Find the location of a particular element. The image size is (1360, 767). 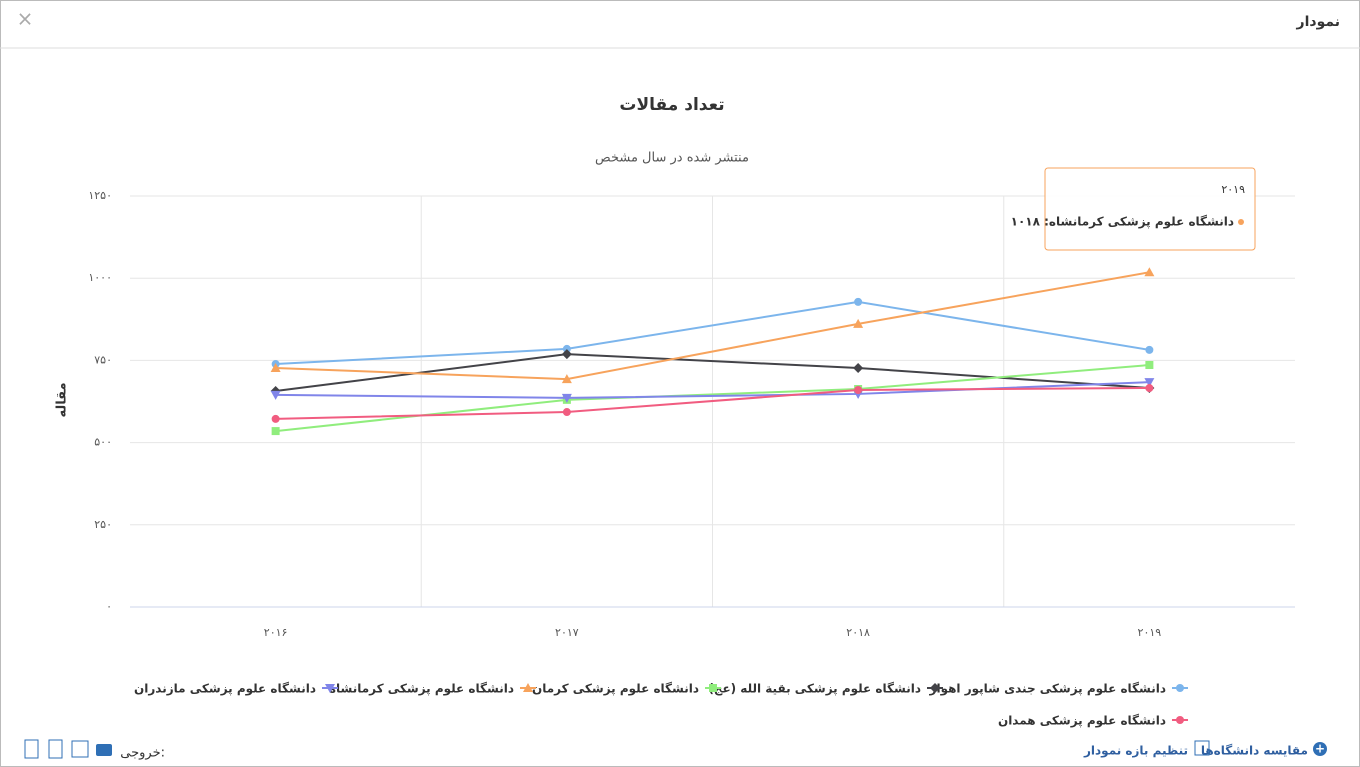

y-tick-label: ۷۵۰ is located at coordinates (103, 359).